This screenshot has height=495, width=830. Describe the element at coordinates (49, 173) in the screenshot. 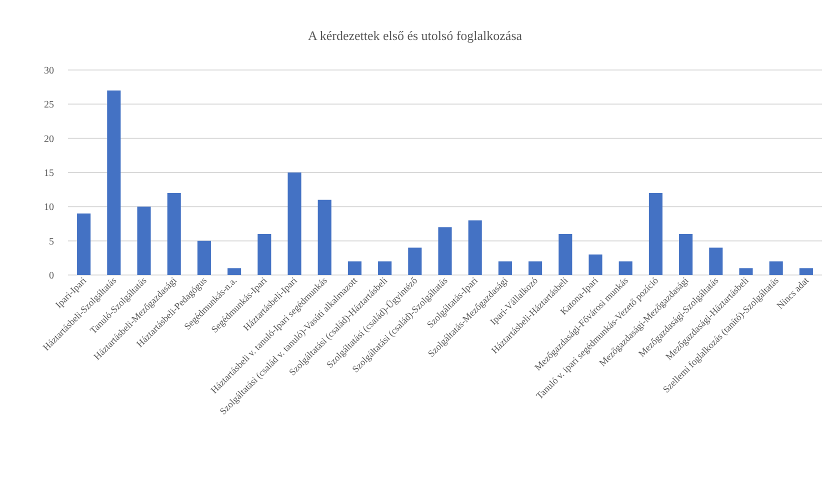

I see `y-tick-label: 15` at that location.